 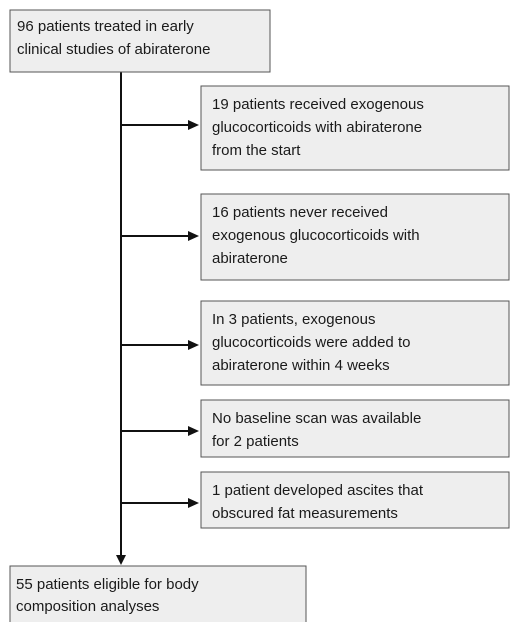 What do you see at coordinates (107, 584) in the screenshot?
I see `node-text: 55 patients eligible for body` at bounding box center [107, 584].